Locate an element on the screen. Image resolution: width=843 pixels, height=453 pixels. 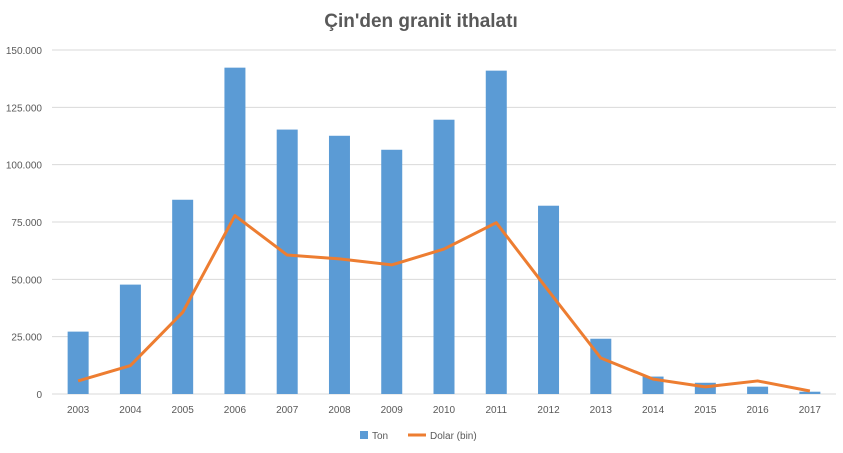
x-tick-label: 2012 is located at coordinates (548, 410).